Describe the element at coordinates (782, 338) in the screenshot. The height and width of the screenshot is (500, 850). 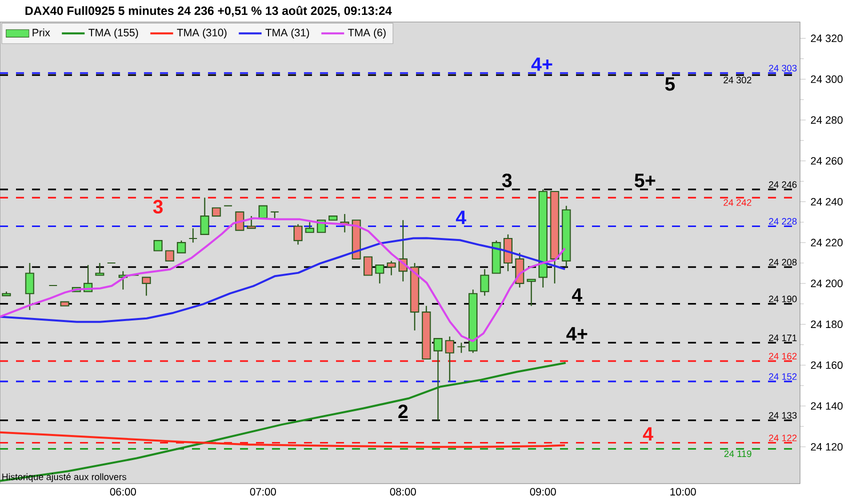
I see `ref-line-label: 24 171` at that location.